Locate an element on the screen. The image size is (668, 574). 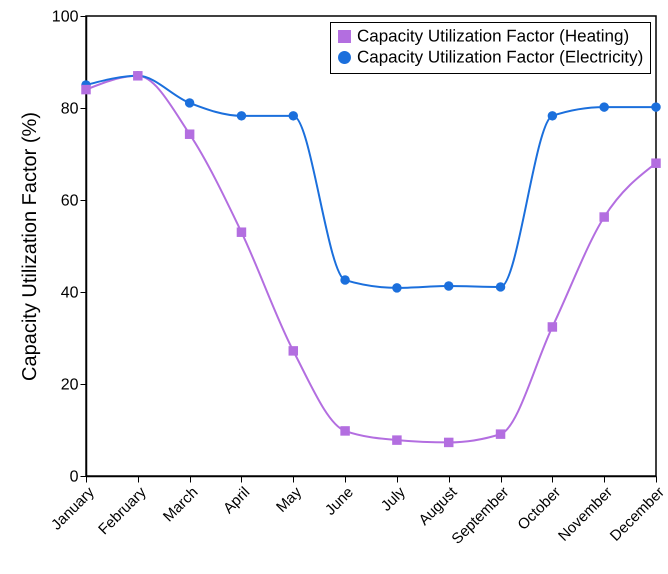
x-tick-label: May is located at coordinates (289, 499).